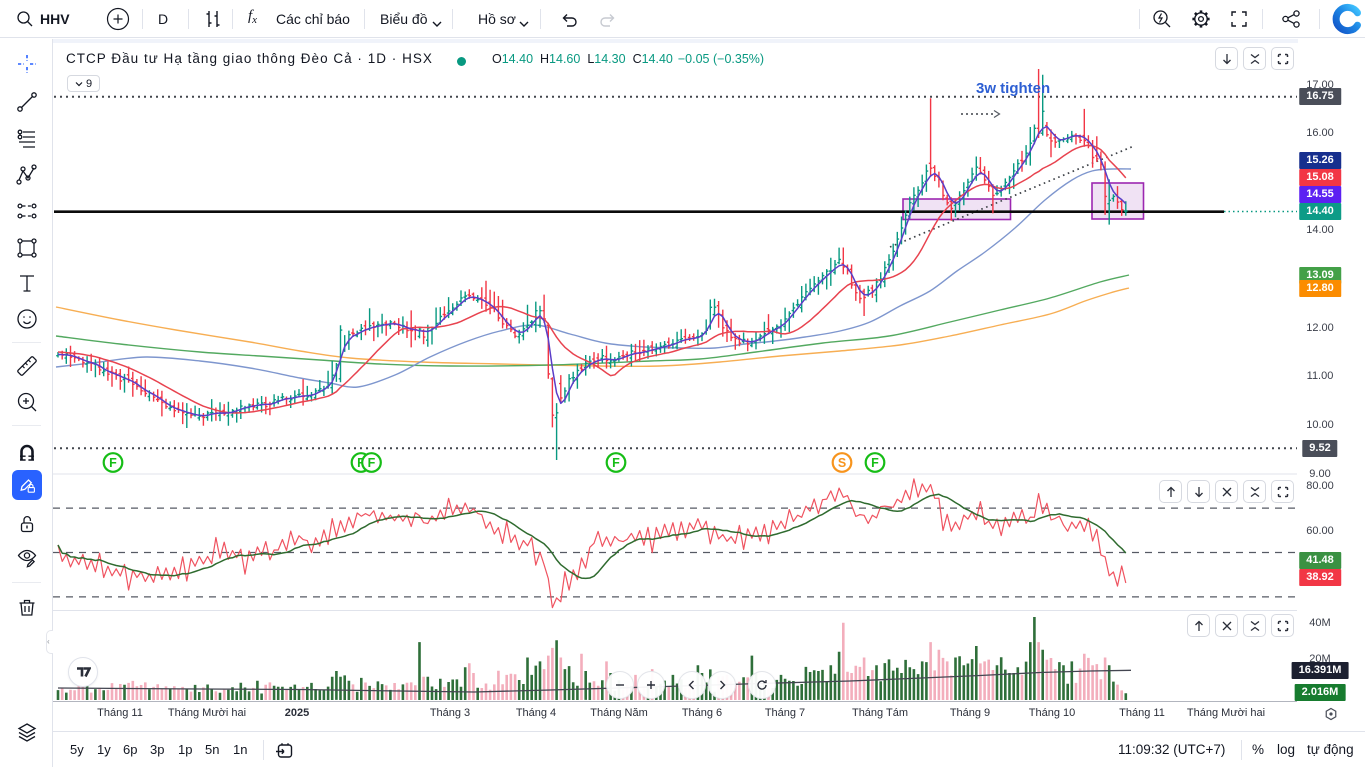  Describe the element at coordinates (1013, 88) in the screenshot. I see `svg-text: 3w tighten` at that location.